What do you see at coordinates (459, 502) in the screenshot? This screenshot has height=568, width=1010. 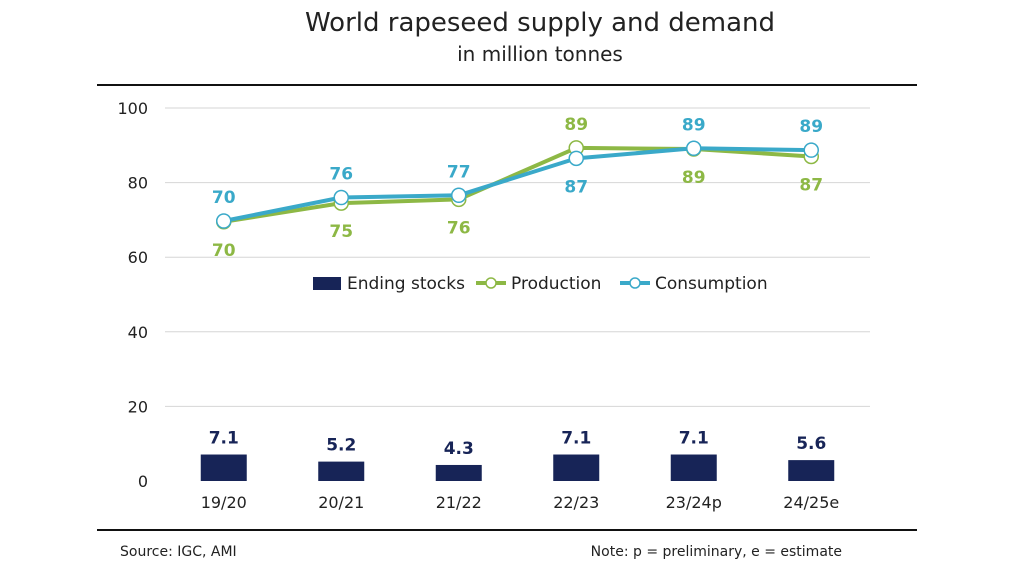 I see `x-tick-label: 21/22` at bounding box center [459, 502].